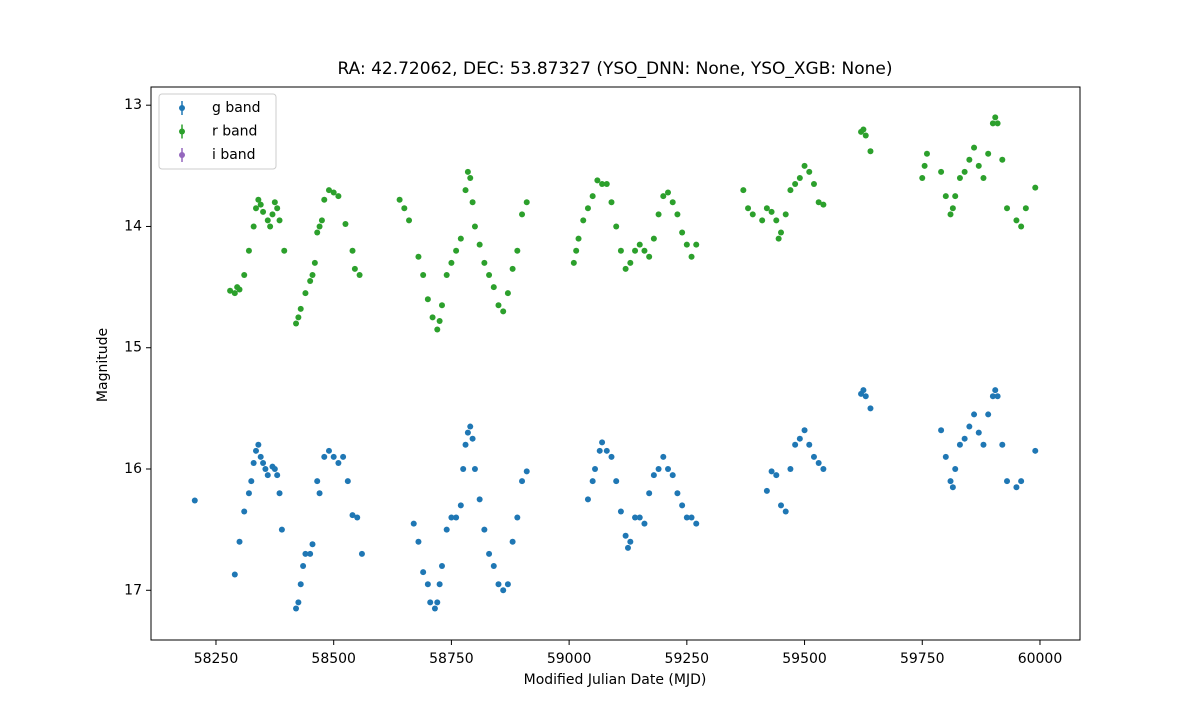 This screenshot has height=720, width=1200. I want to click on x-tick-label: 59000, so click(569, 659).